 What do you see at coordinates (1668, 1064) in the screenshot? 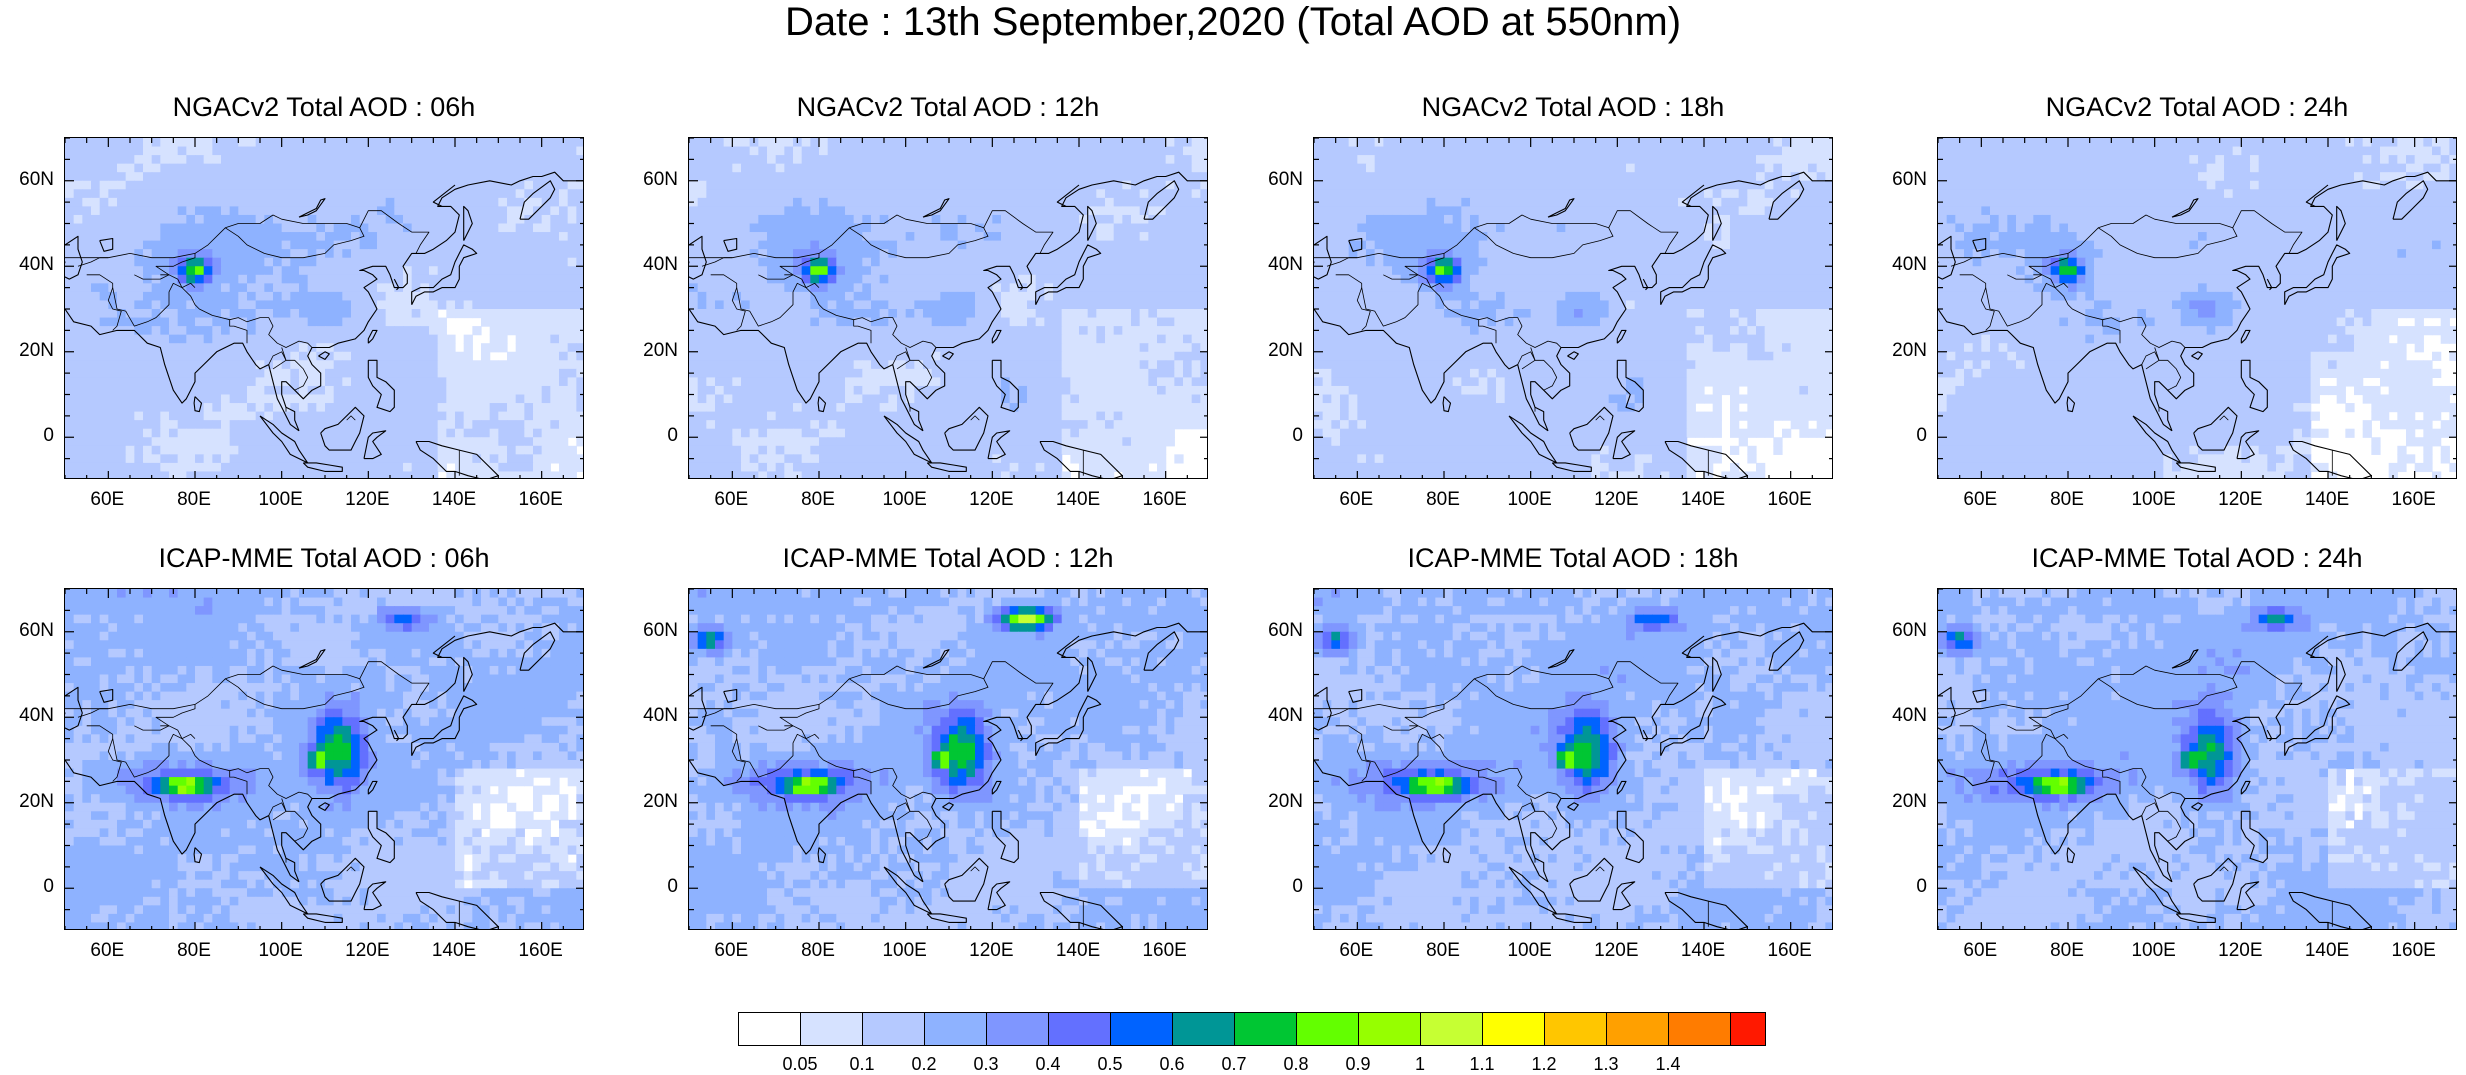
I see `colorbar-label: 1.4` at bounding box center [1668, 1064].